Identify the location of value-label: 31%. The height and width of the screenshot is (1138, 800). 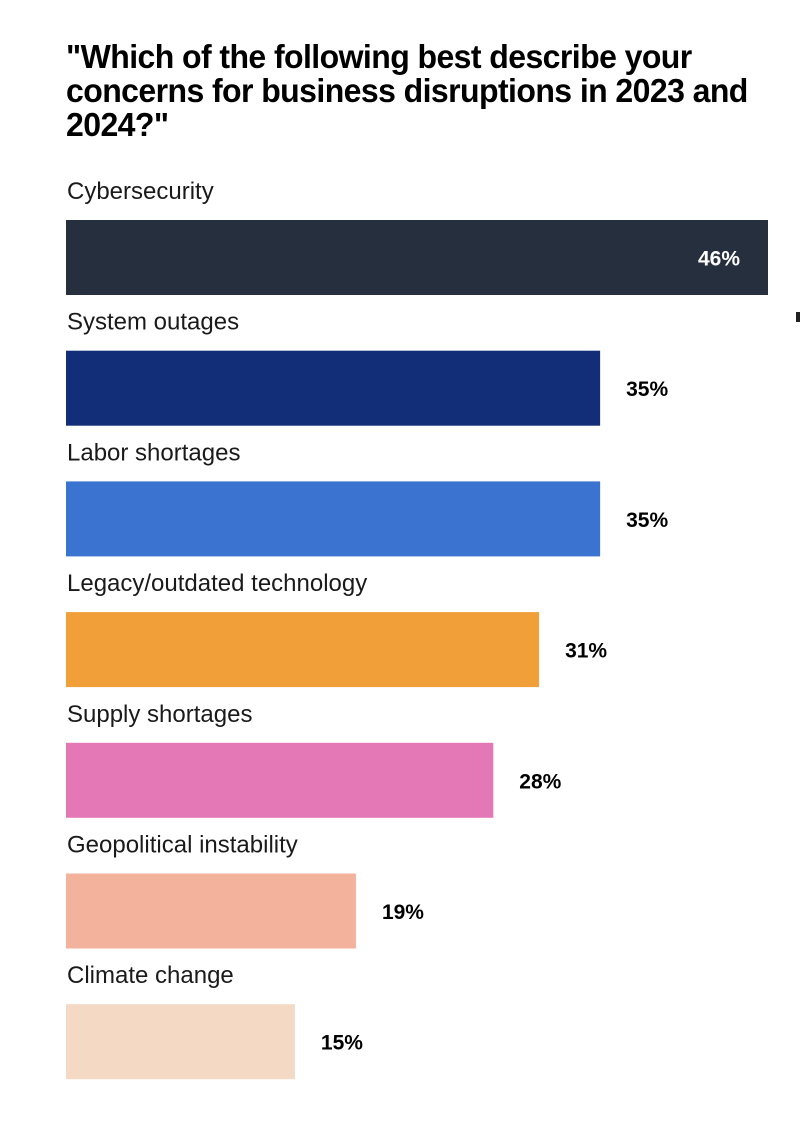
(586, 651).